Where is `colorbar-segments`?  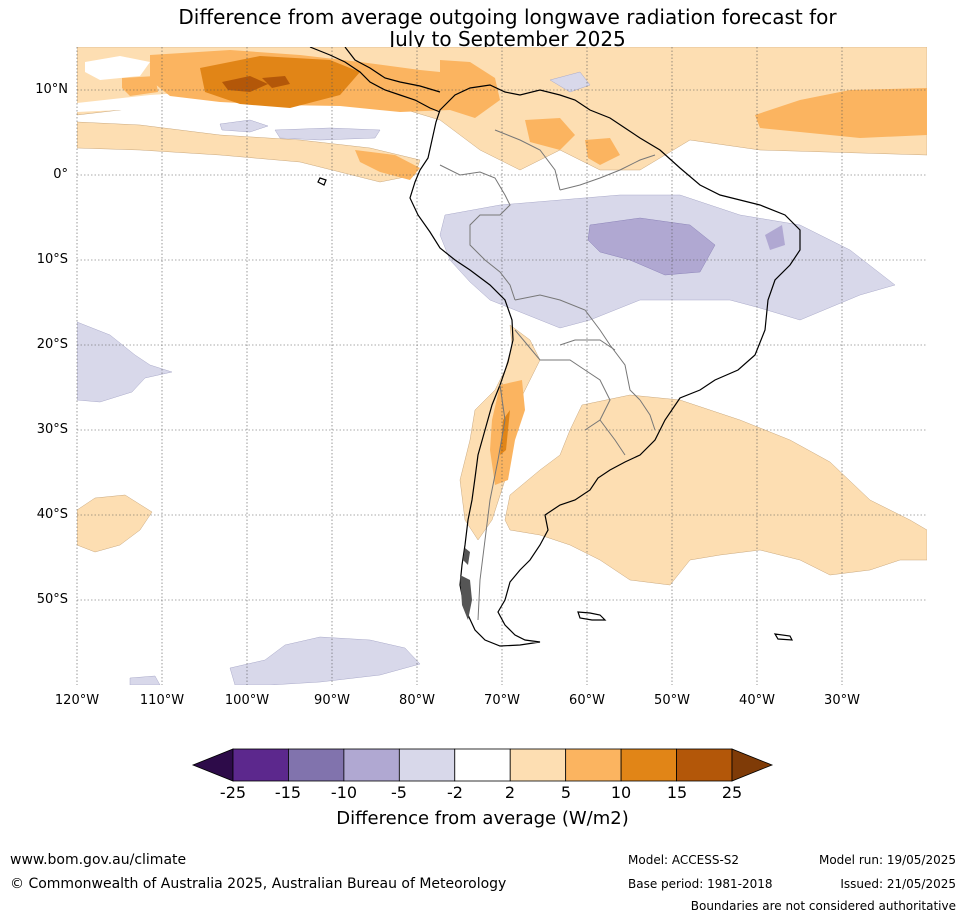
colorbar-segments is located at coordinates (482, 765).